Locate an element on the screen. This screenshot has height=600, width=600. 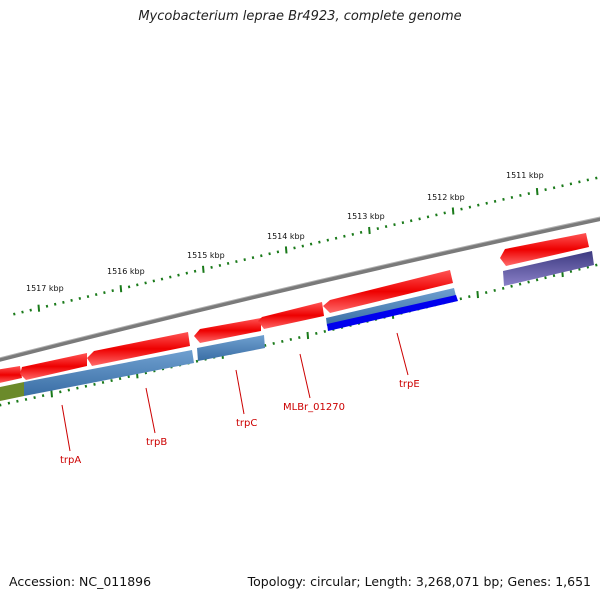
feature-bar-trpE is located at coordinates (391, 307).